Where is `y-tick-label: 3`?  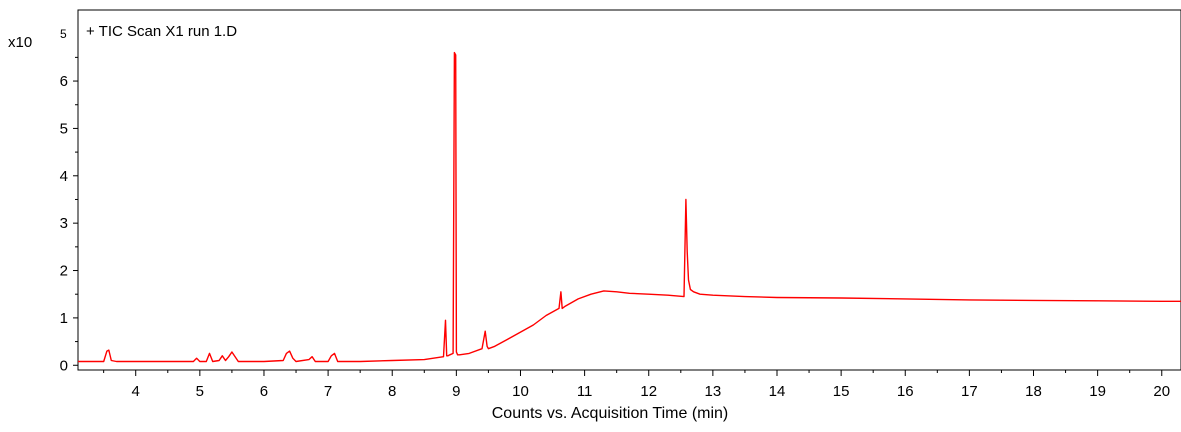
y-tick-label: 3 is located at coordinates (64, 223).